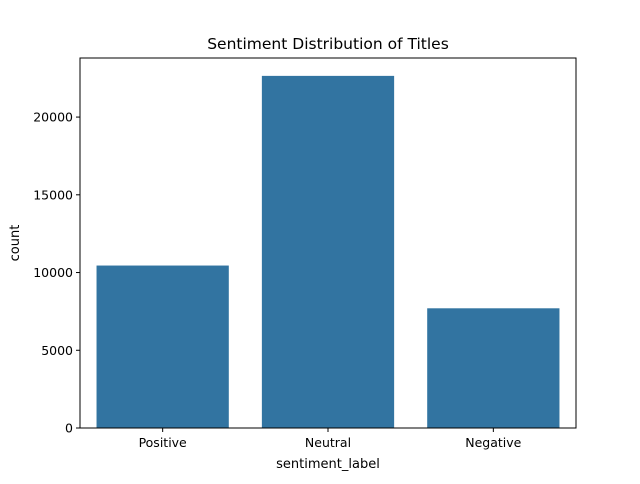 Image resolution: width=640 pixels, height=484 pixels. I want to click on x-tick-label: Negative, so click(493, 442).